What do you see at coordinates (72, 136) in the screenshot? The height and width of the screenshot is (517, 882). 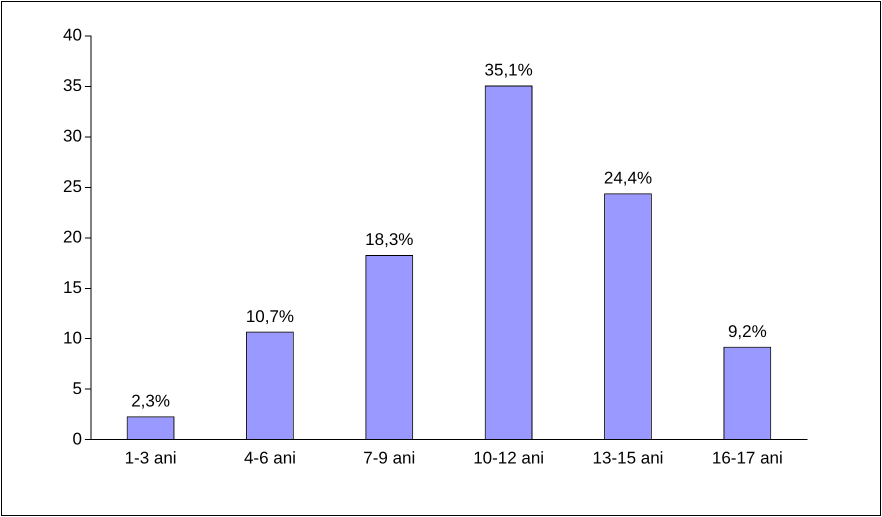 I see `y-tick-label: 30` at bounding box center [72, 136].